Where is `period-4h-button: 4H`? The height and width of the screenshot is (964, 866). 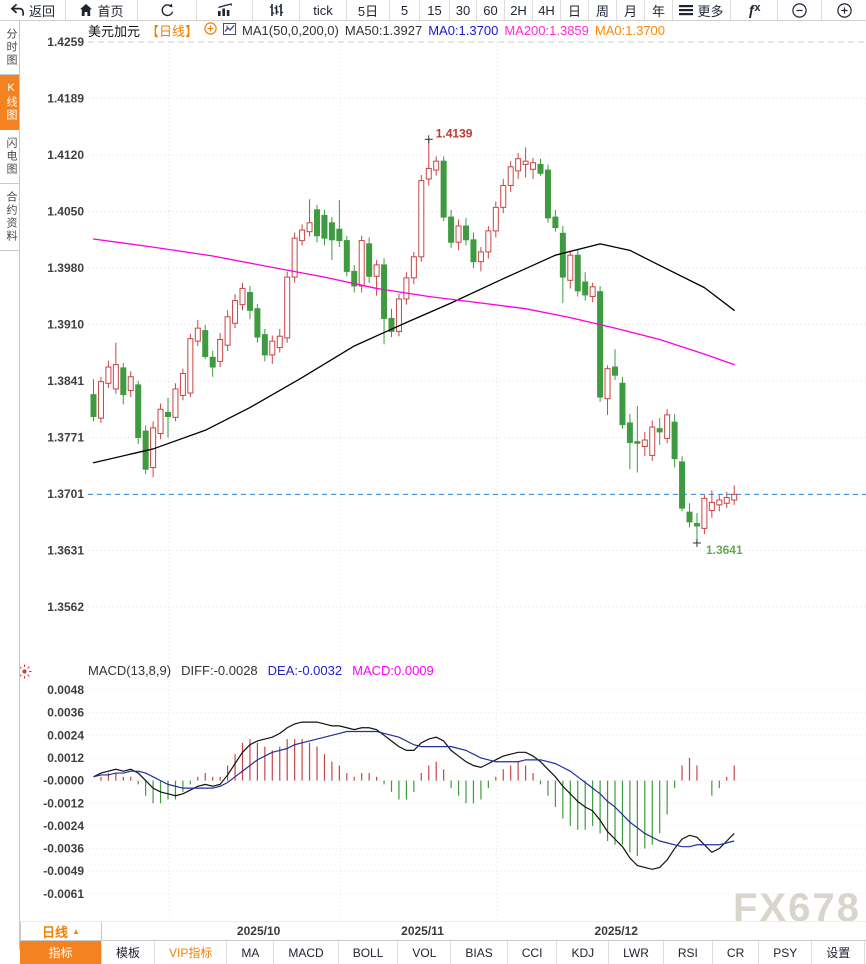
period-4h-button: 4H is located at coordinates (547, 10).